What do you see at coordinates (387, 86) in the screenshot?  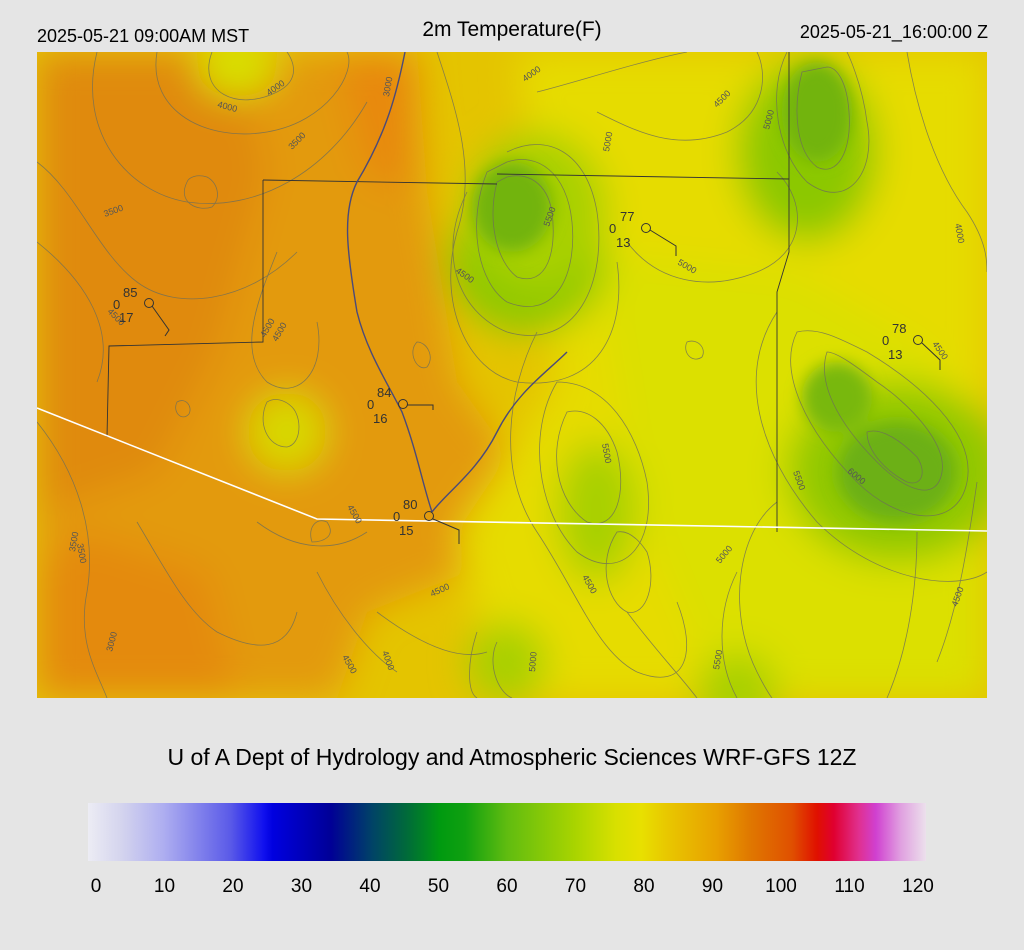 I see `contour-label: 3000` at bounding box center [387, 86].